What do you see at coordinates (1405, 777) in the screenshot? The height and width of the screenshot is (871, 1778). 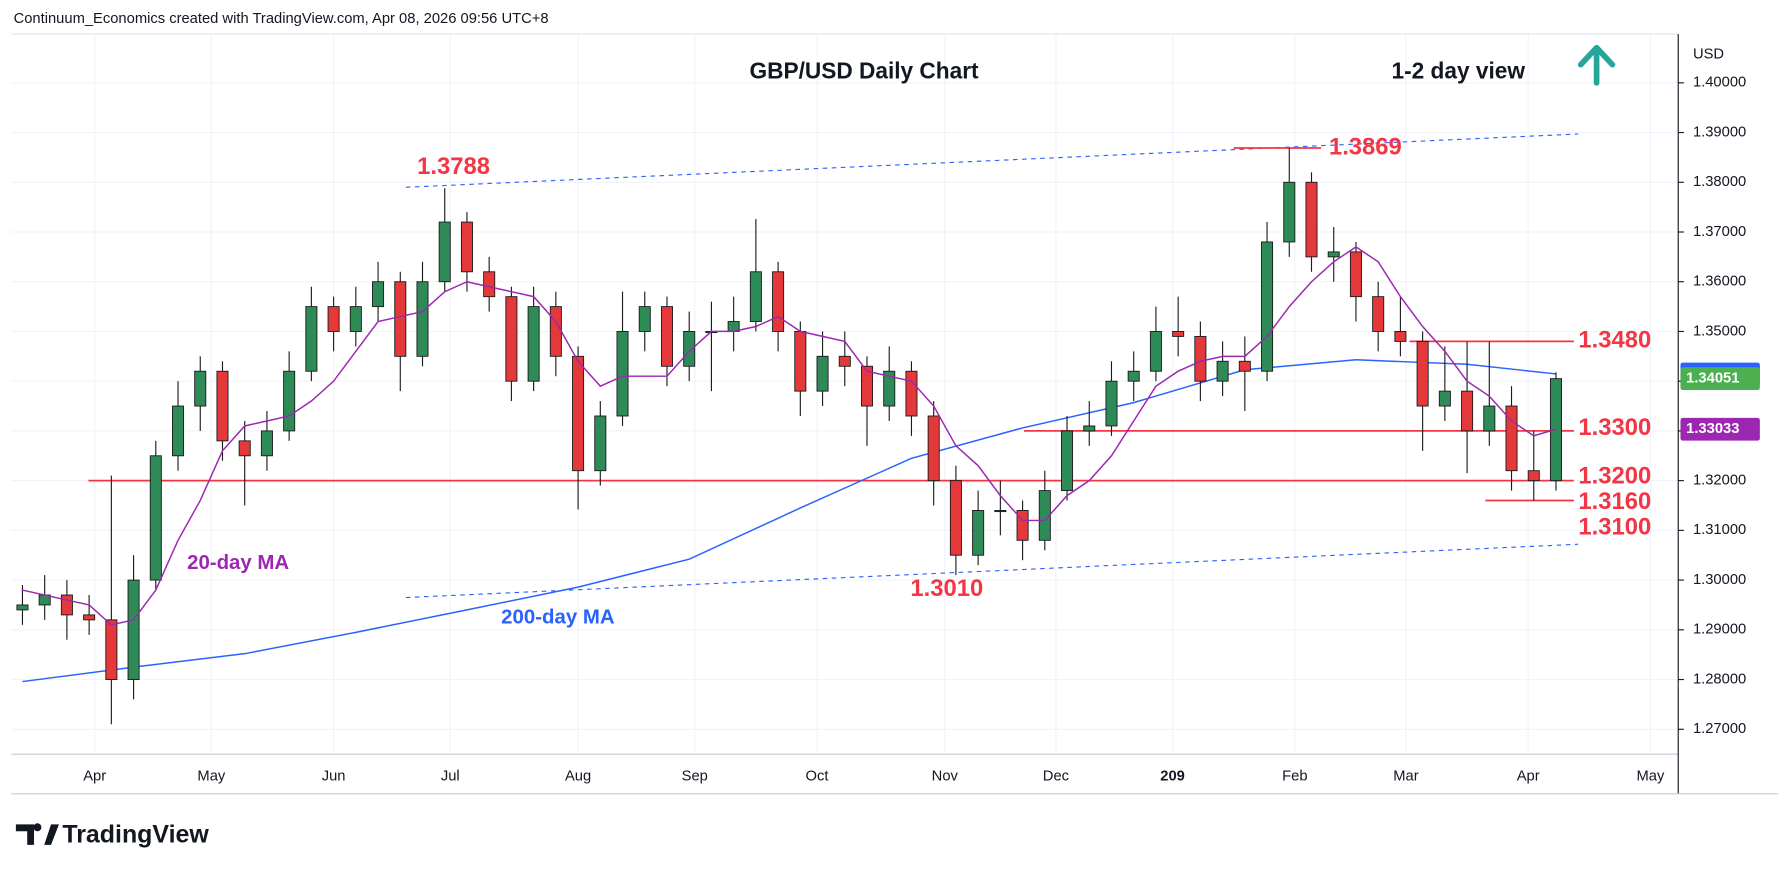 I see `x-tick-label: Mar` at bounding box center [1405, 777].